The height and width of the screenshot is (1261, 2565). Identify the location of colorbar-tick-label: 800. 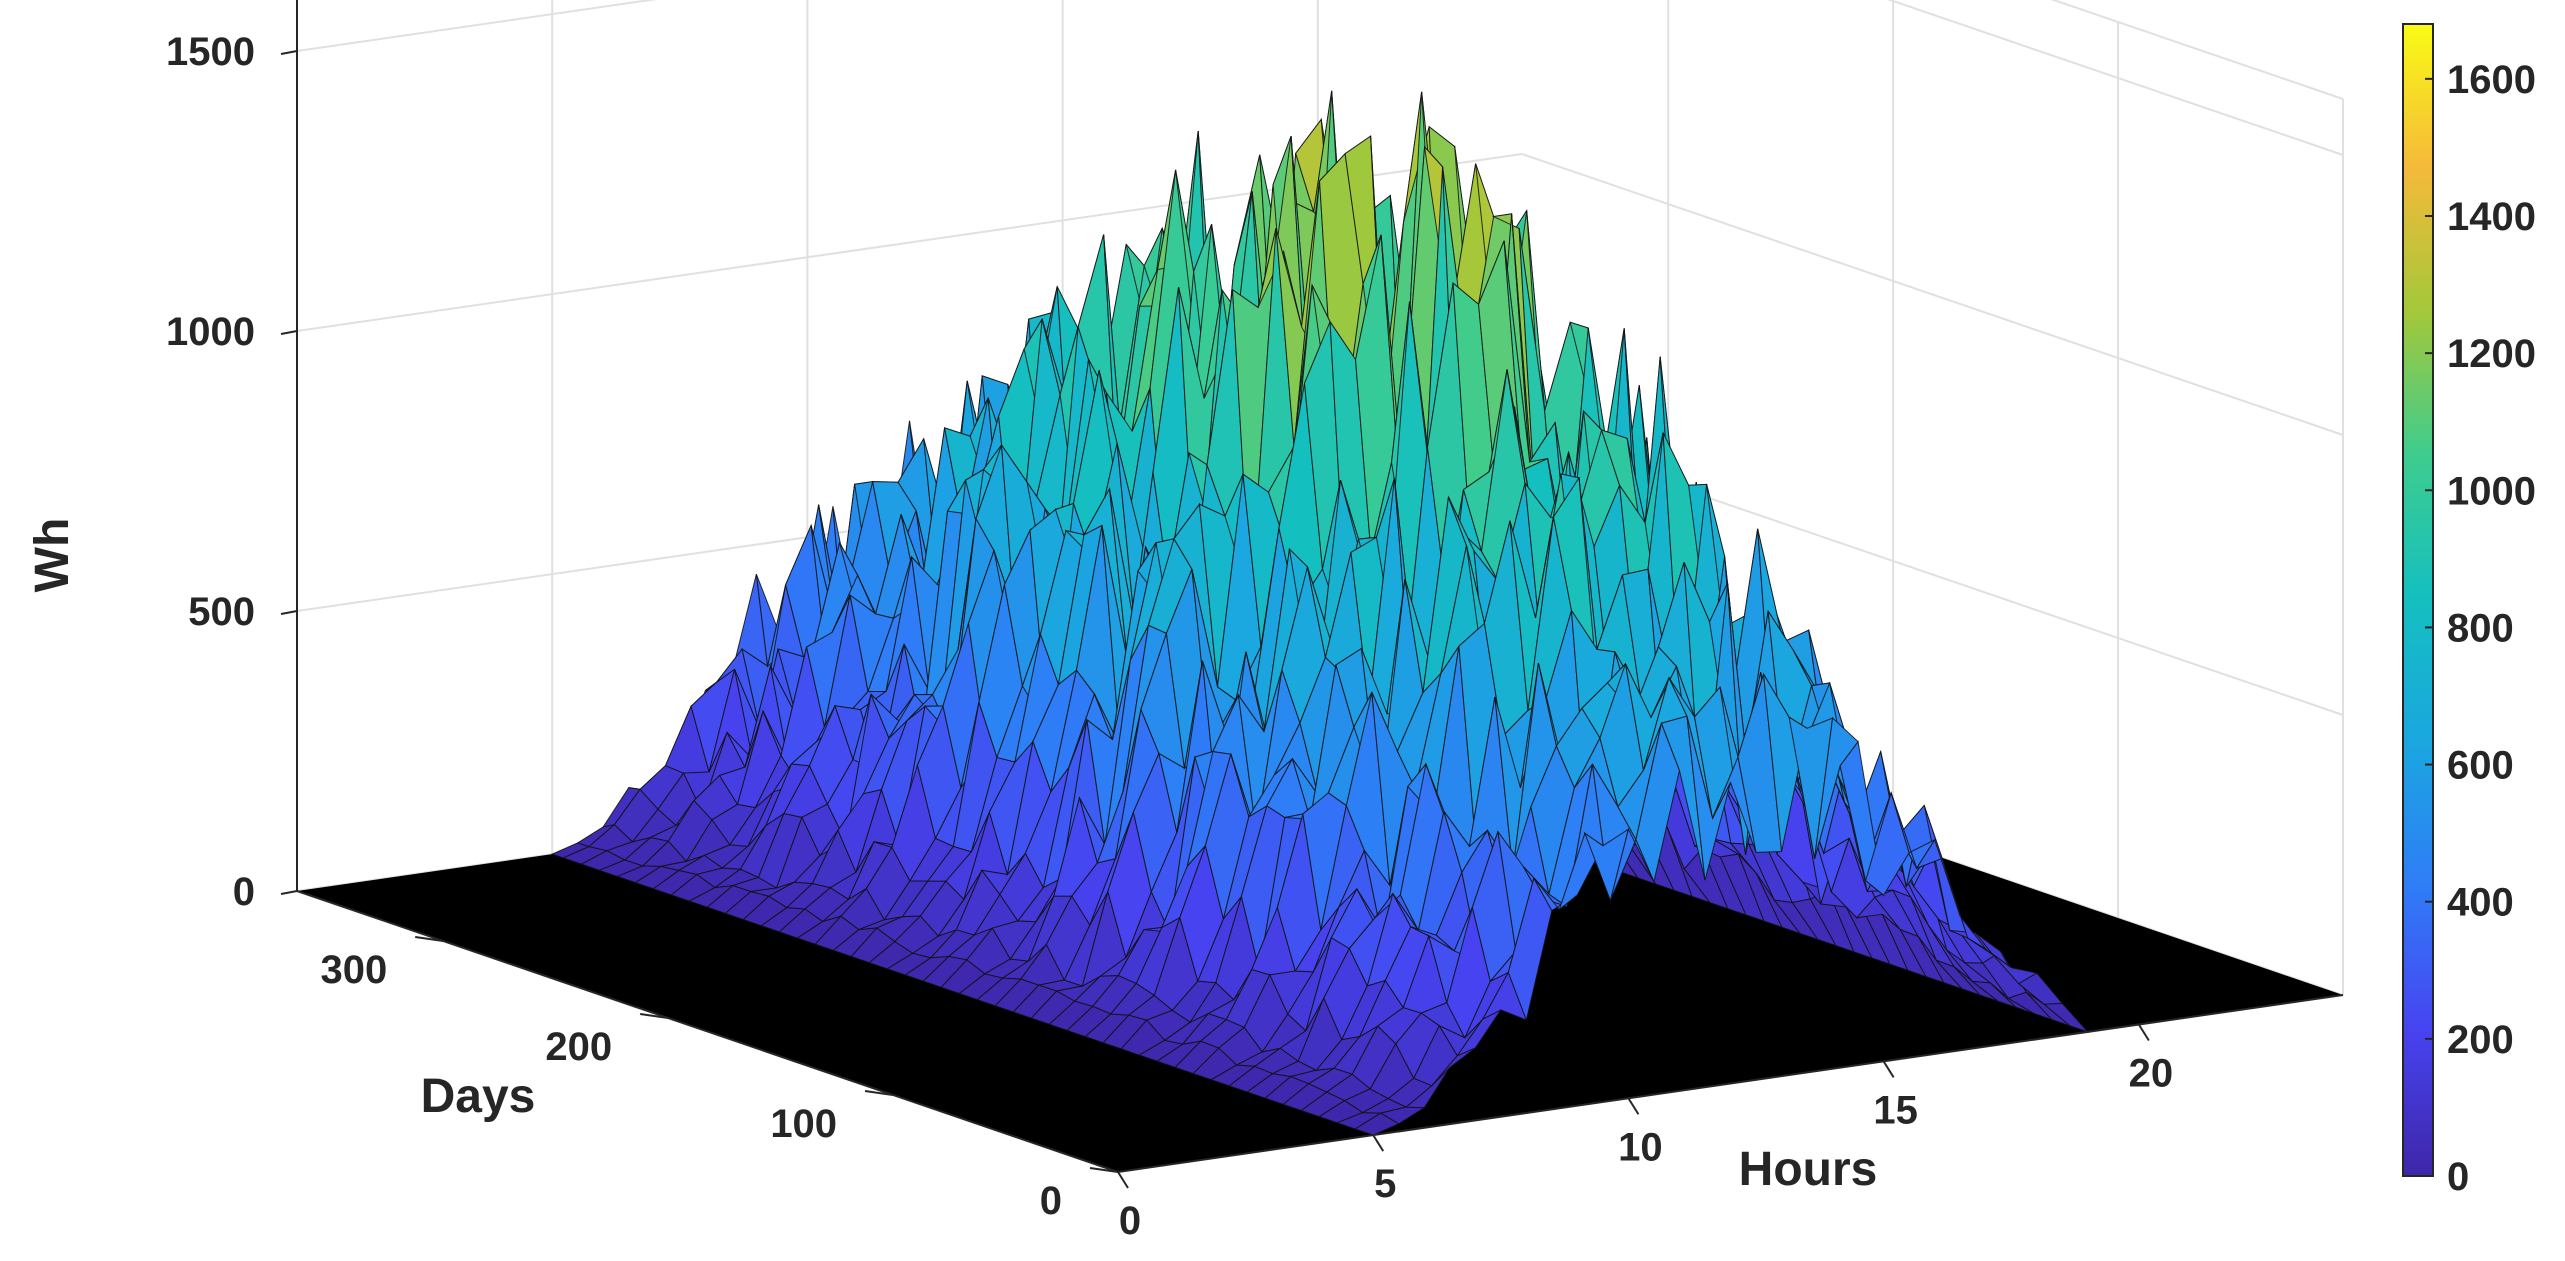
(2480, 628).